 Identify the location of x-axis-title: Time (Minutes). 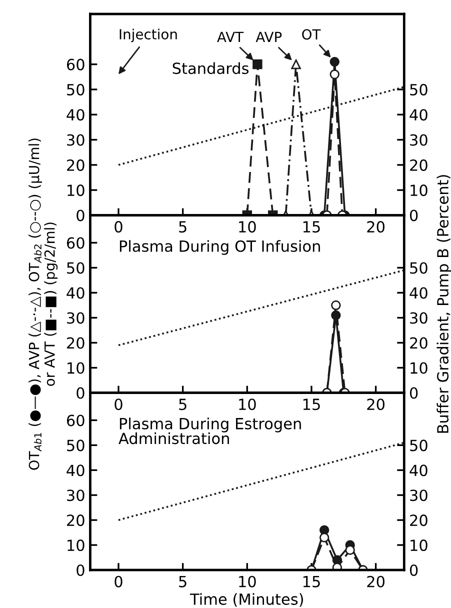
(246, 600).